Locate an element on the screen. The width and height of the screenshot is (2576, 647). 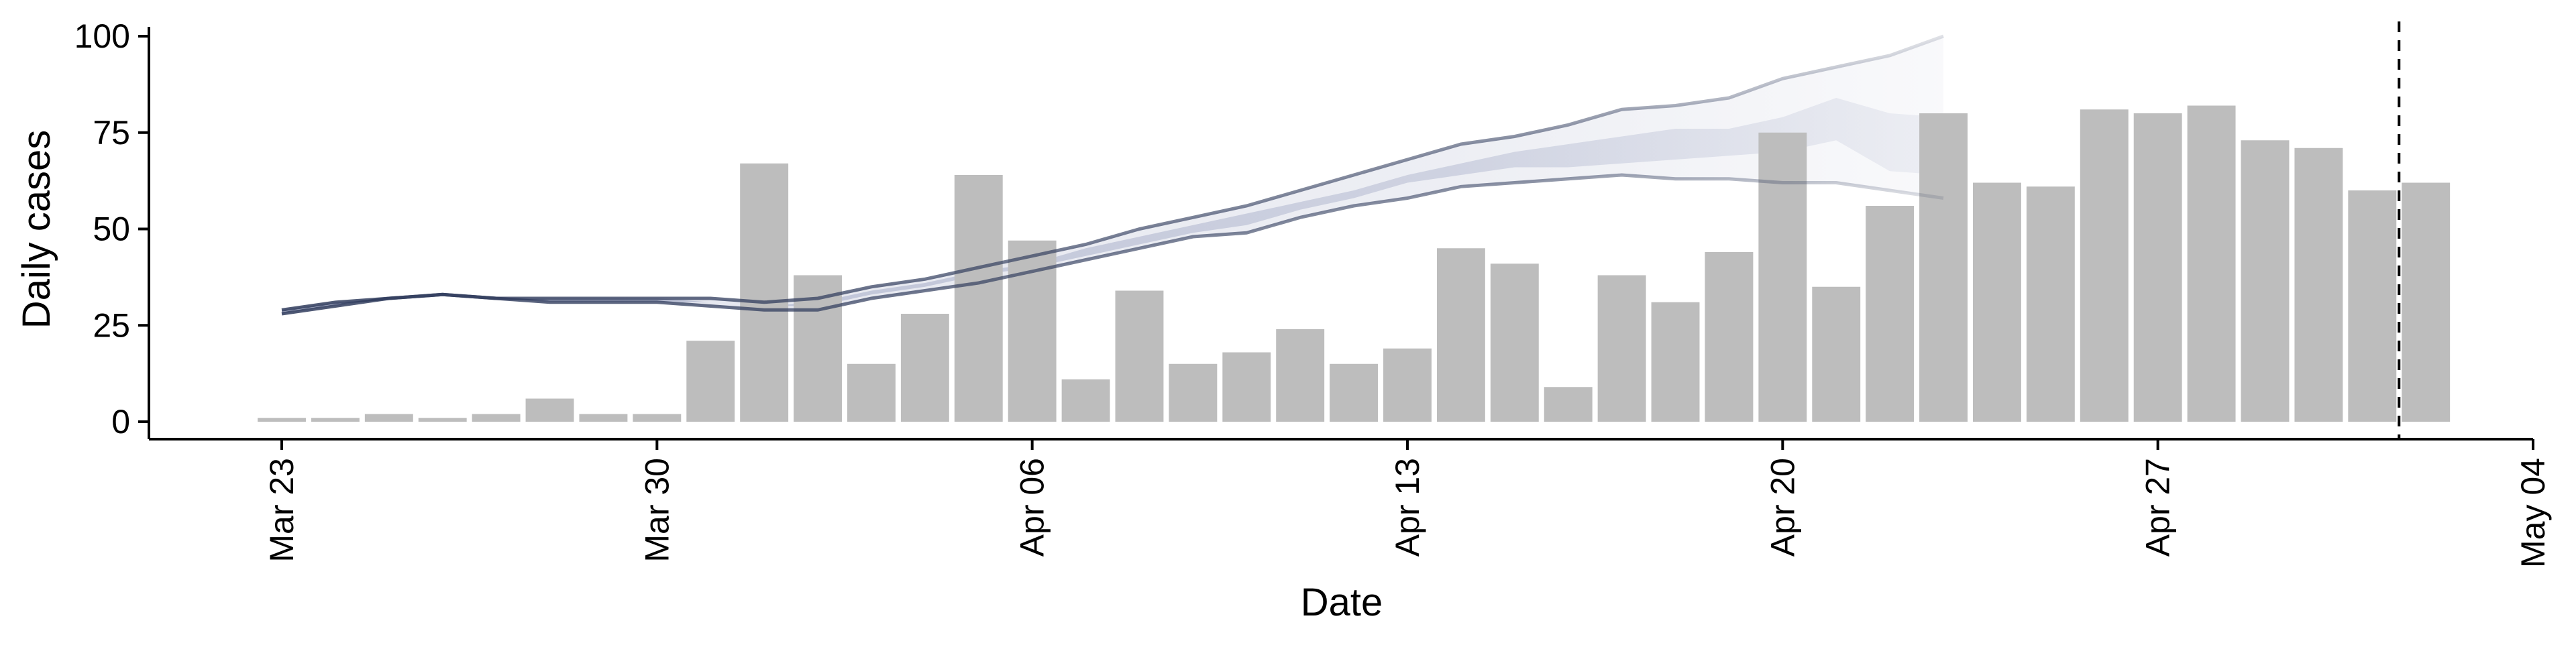
x-tick-label: Mar 23 is located at coordinates (282, 511).